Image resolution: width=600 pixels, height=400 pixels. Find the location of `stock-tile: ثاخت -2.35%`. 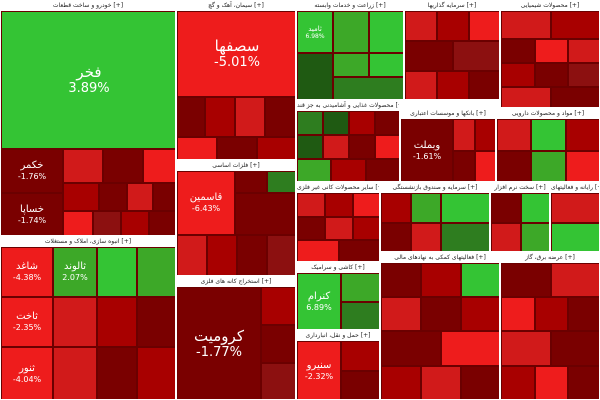

stock-tile: ثاخت -2.35% is located at coordinates (27, 322).